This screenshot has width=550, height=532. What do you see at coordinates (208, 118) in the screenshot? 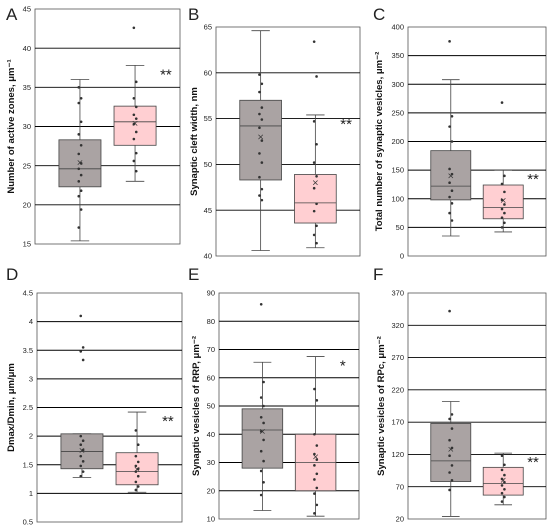
I see `panel-b-tick-label: 55` at bounding box center [208, 118].